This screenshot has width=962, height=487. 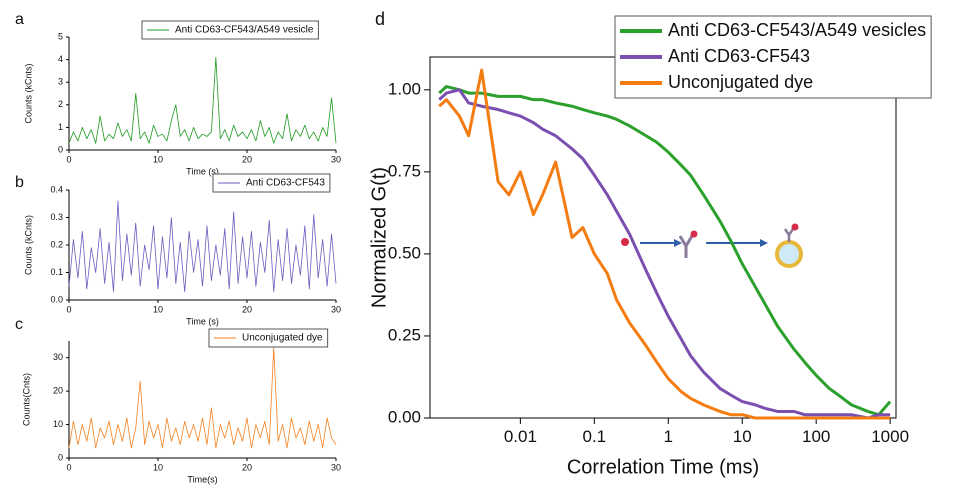 What do you see at coordinates (404, 334) in the screenshot?
I see `y-tick-label: 0.25` at bounding box center [404, 334].